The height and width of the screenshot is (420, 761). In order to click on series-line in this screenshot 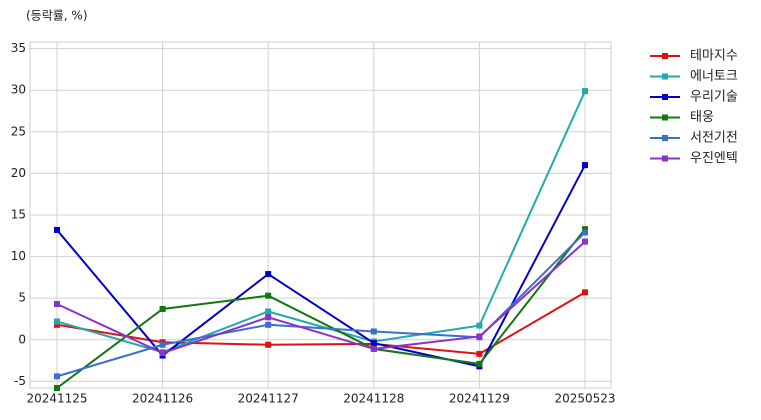, I will do `click(321, 323)`.